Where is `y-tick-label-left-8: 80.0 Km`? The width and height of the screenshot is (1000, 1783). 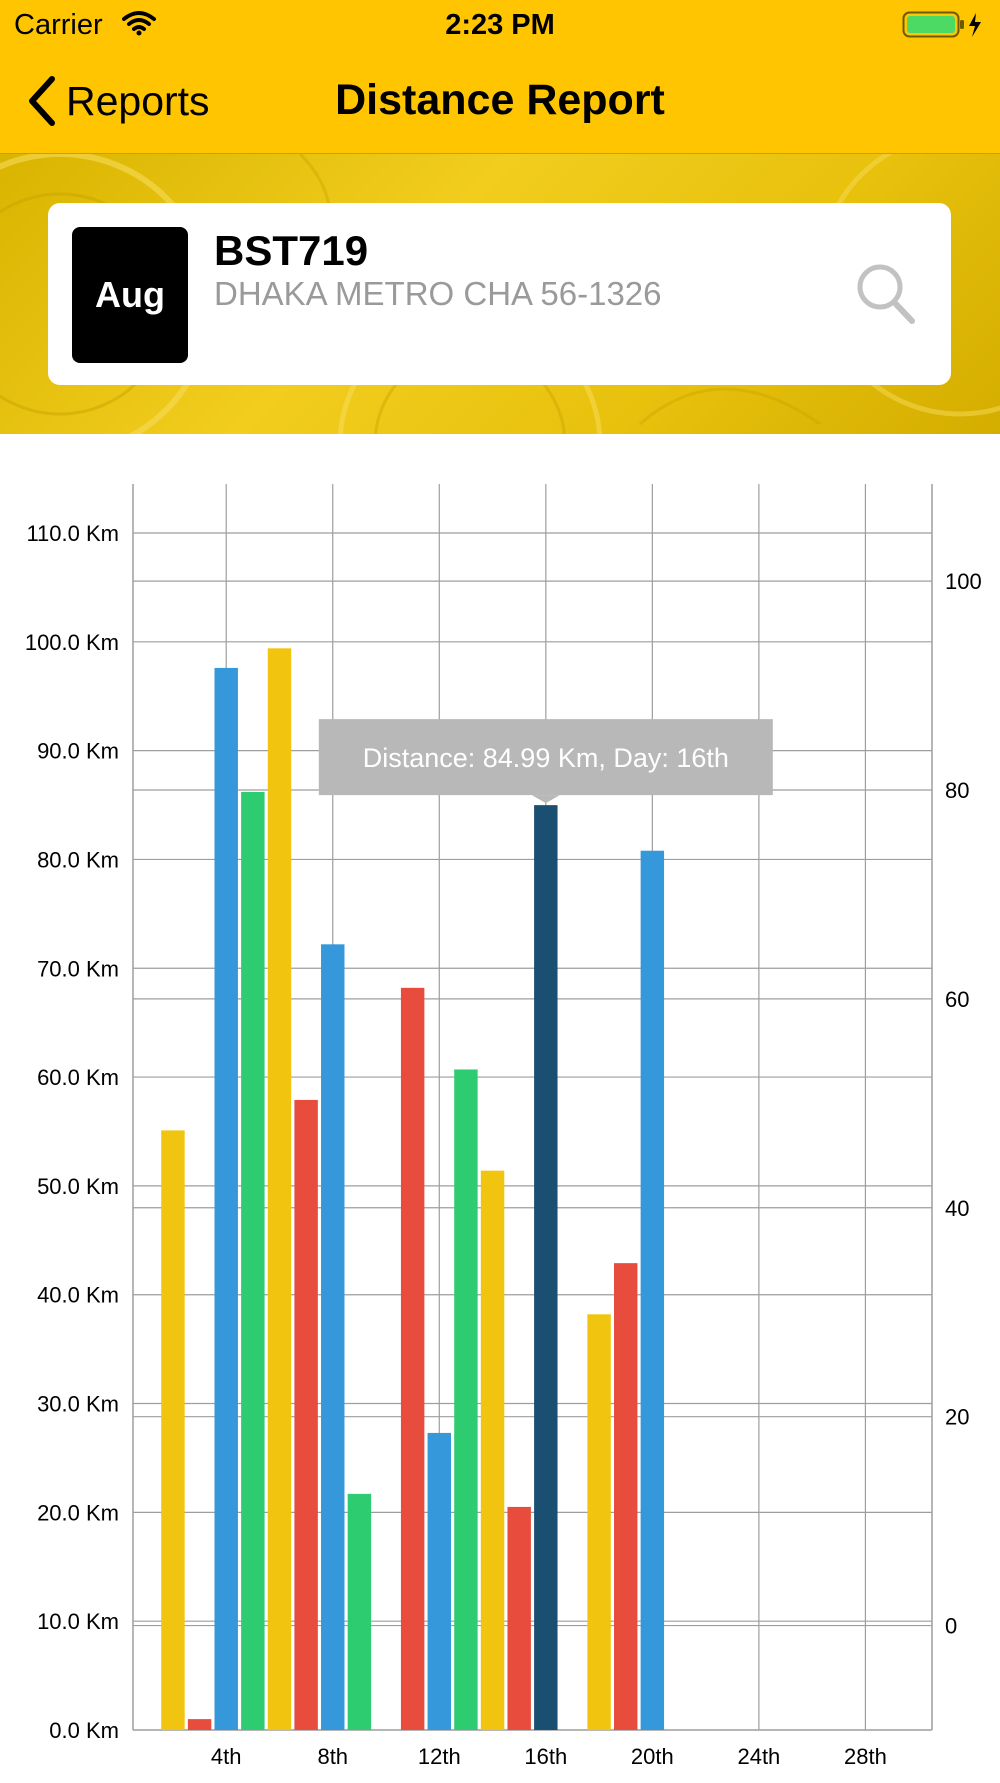
y-tick-label-left-8: 80.0 Km is located at coordinates (78, 859).